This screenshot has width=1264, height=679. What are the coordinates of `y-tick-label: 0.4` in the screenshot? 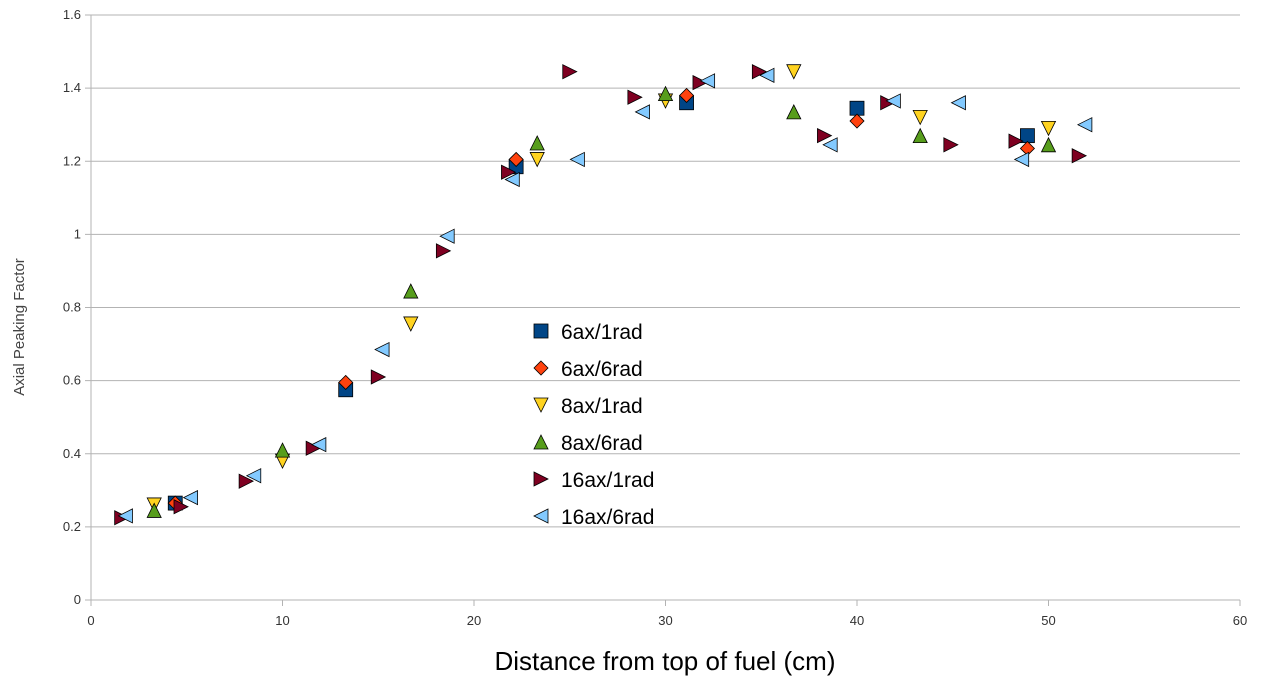 It's located at (72, 453).